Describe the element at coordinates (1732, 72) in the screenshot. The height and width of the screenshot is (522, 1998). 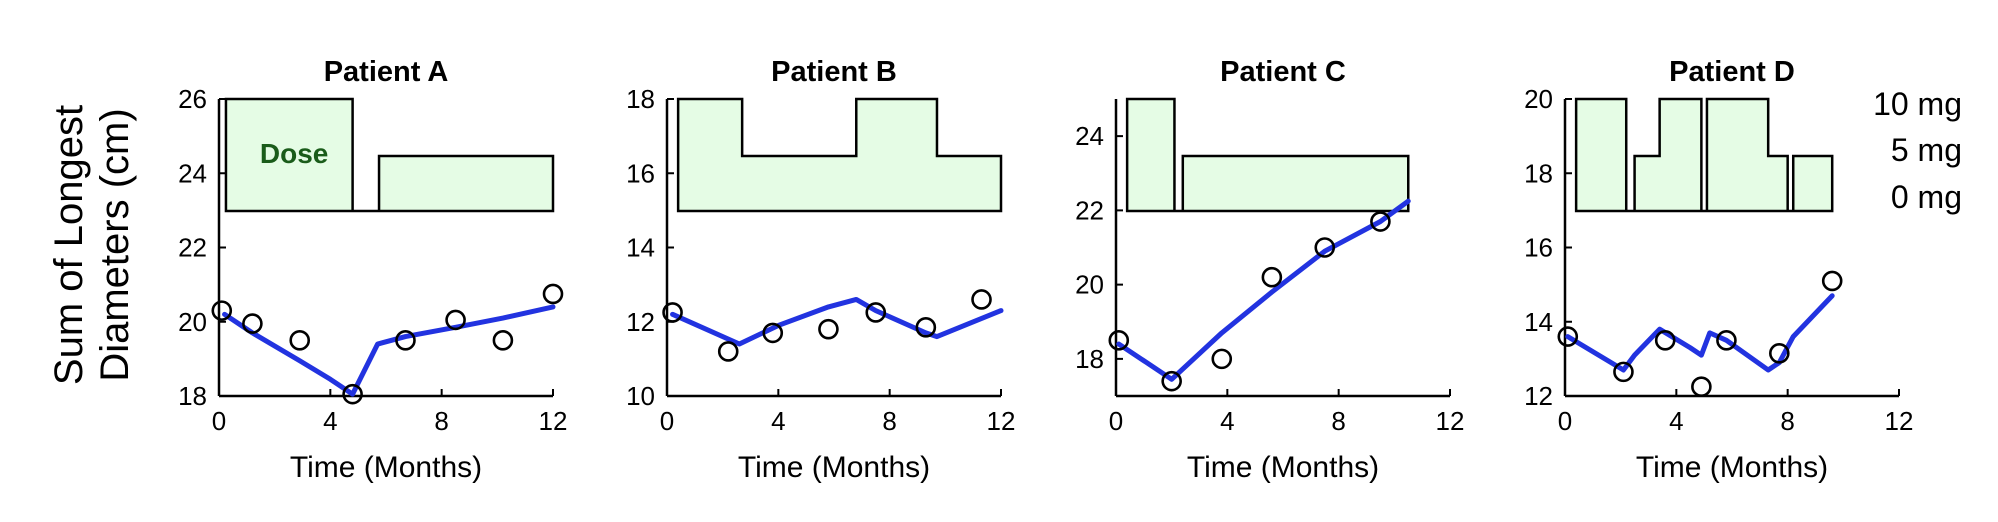
I see `chart-title: Patient D` at that location.